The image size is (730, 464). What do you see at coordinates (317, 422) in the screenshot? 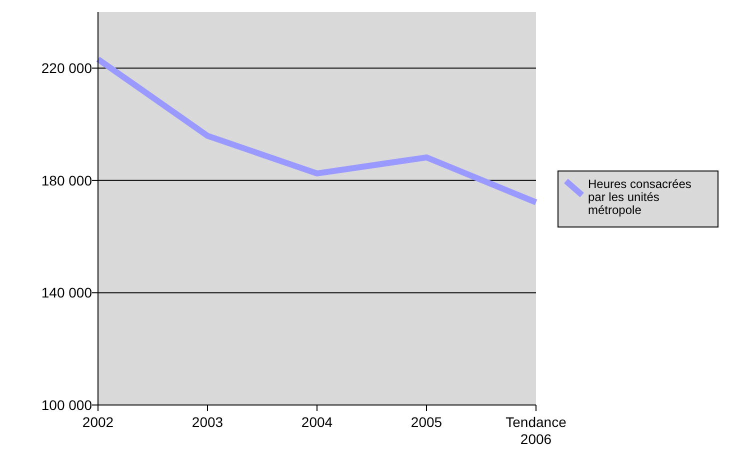
I see `x-tick-label: 2004` at bounding box center [317, 422].